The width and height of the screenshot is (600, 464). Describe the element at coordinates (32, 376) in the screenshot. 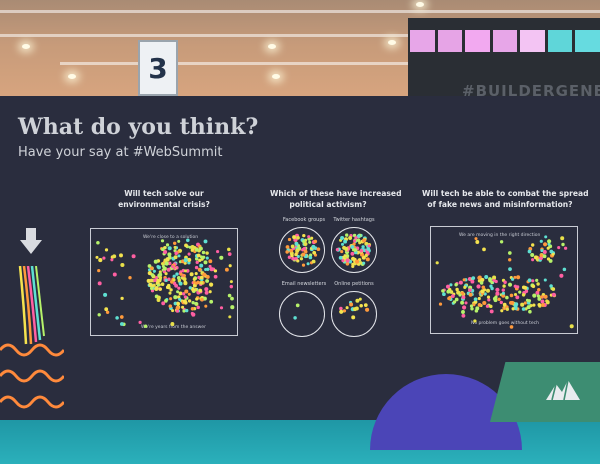

I see `wave-decoration` at that location.